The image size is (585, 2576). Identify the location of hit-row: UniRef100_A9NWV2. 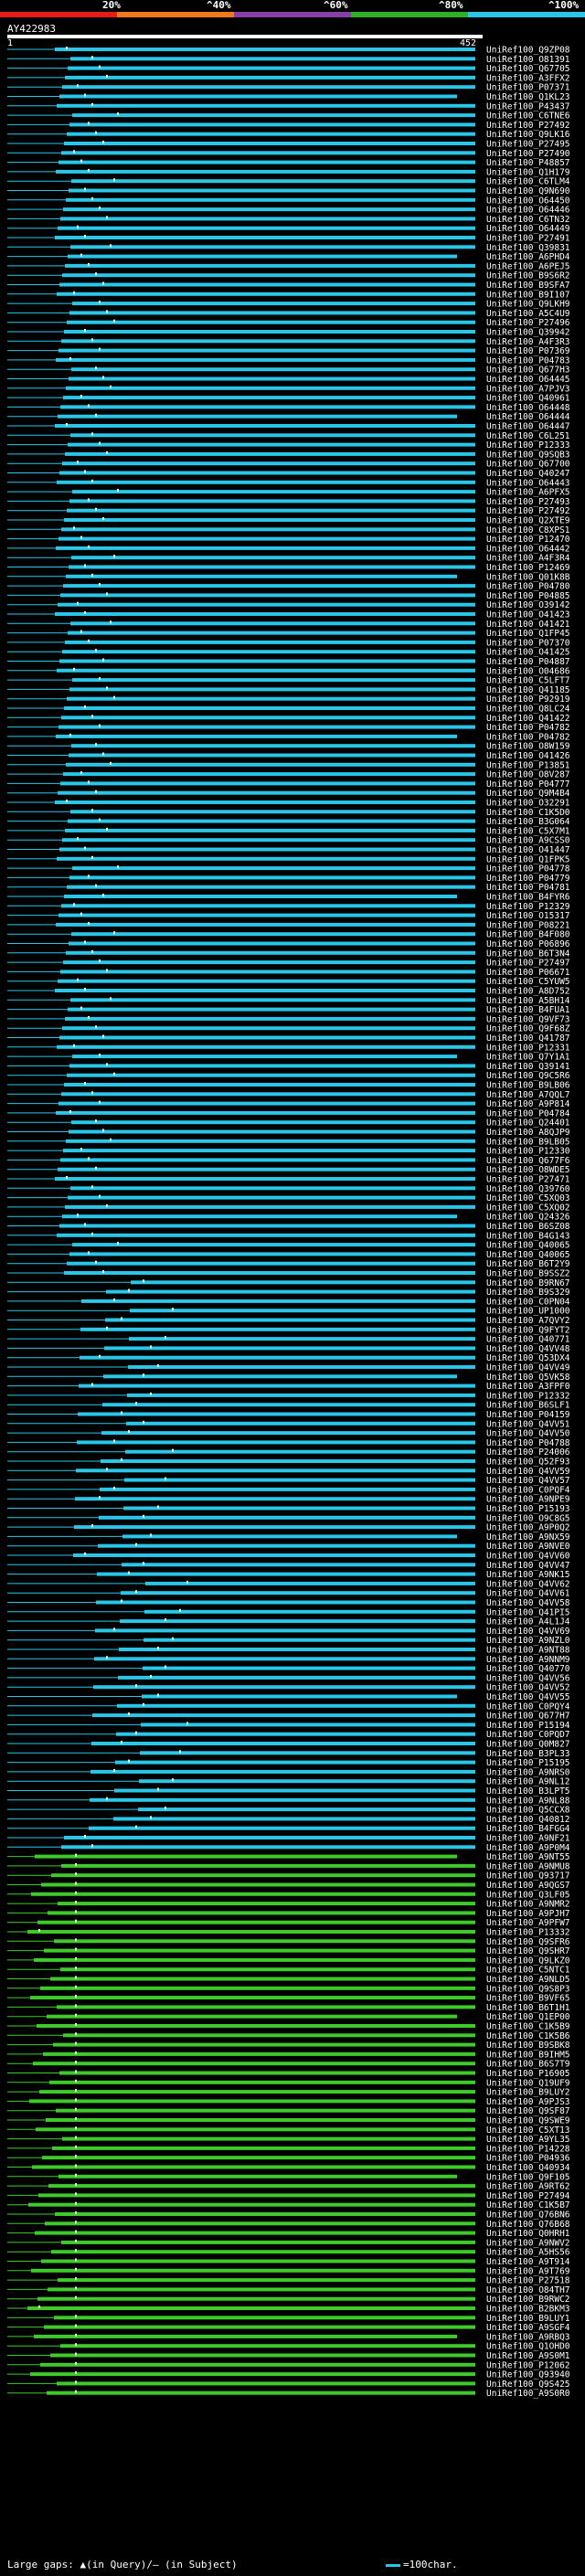
(288, 2243).